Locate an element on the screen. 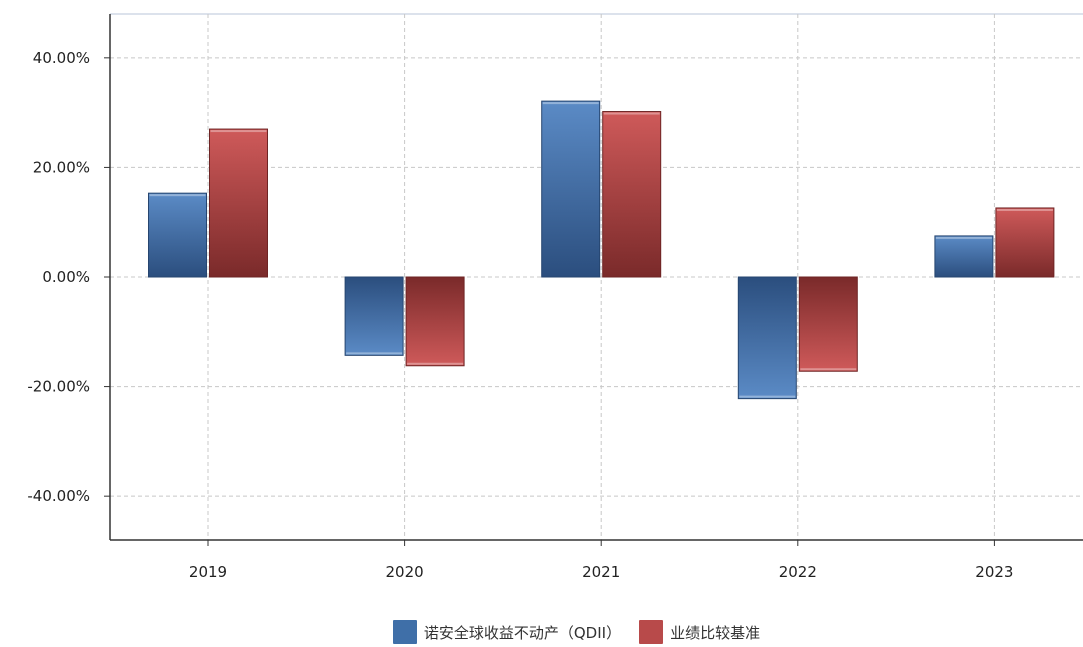 The height and width of the screenshot is (647, 1083). bar-fund-2023 is located at coordinates (964, 256).